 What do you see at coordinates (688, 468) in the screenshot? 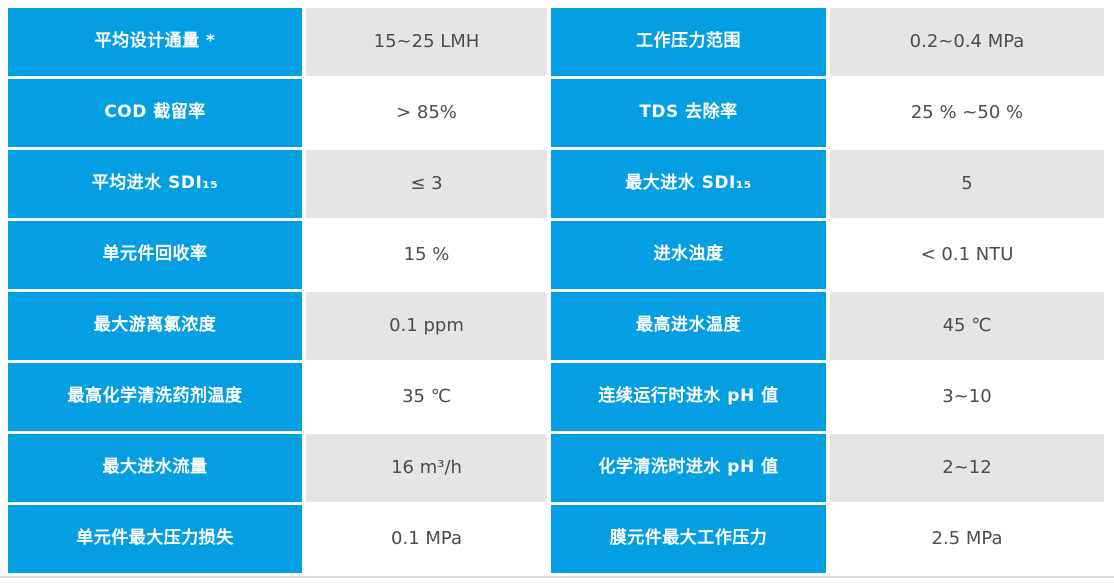
I see `spec-label-cell: 化学清洗时进水 pH 值` at bounding box center [688, 468].